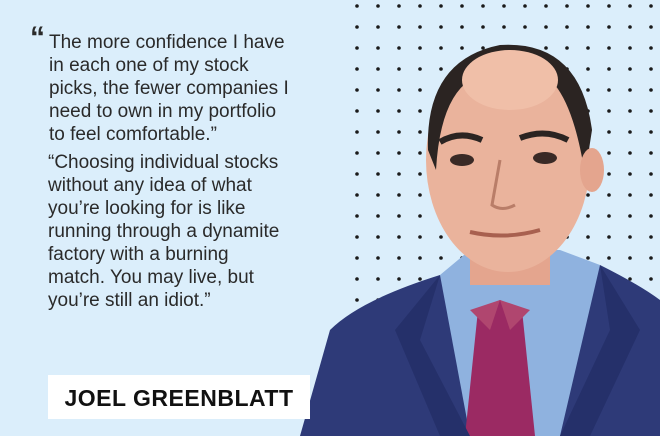  I want to click on quote-line: in each one of my stock, so click(149, 65).